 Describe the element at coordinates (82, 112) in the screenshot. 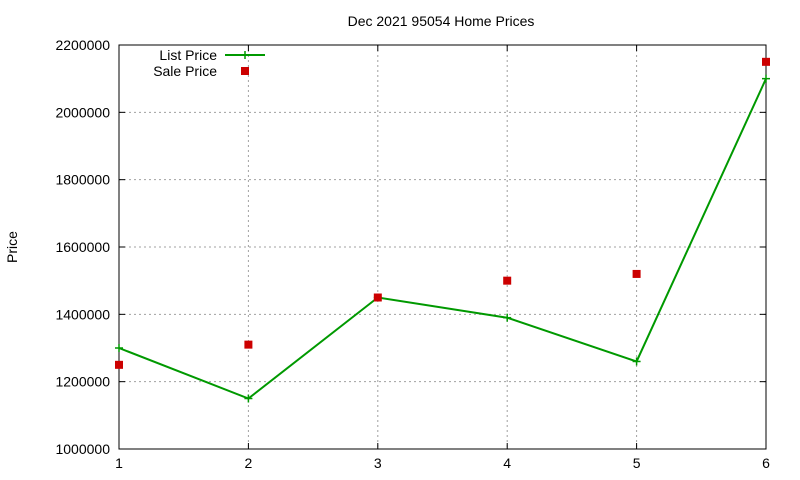

I see `y-tick-label: 2000000` at that location.